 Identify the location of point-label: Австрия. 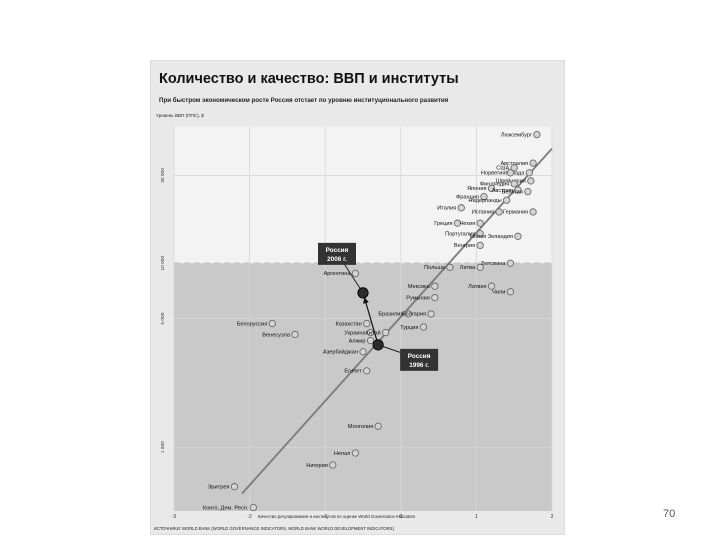
(502, 191).